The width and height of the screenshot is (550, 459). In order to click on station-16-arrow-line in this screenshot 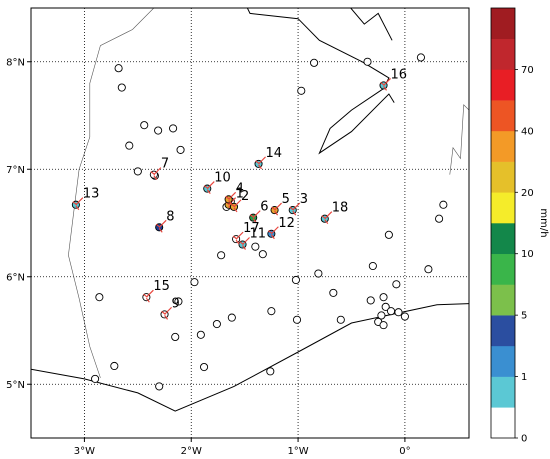, I will do `click(387, 81)`.